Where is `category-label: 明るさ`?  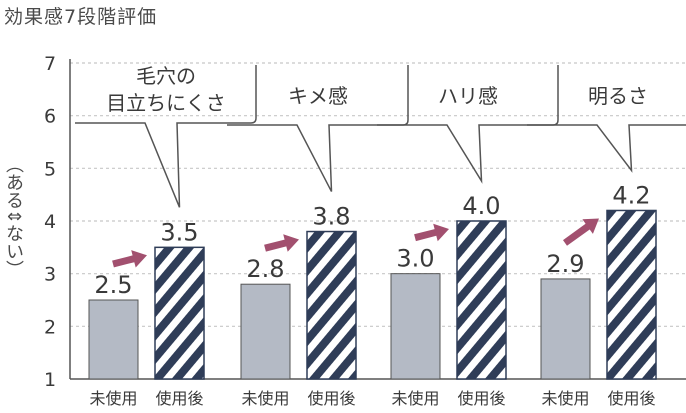 category-label: 明るさ is located at coordinates (618, 96).